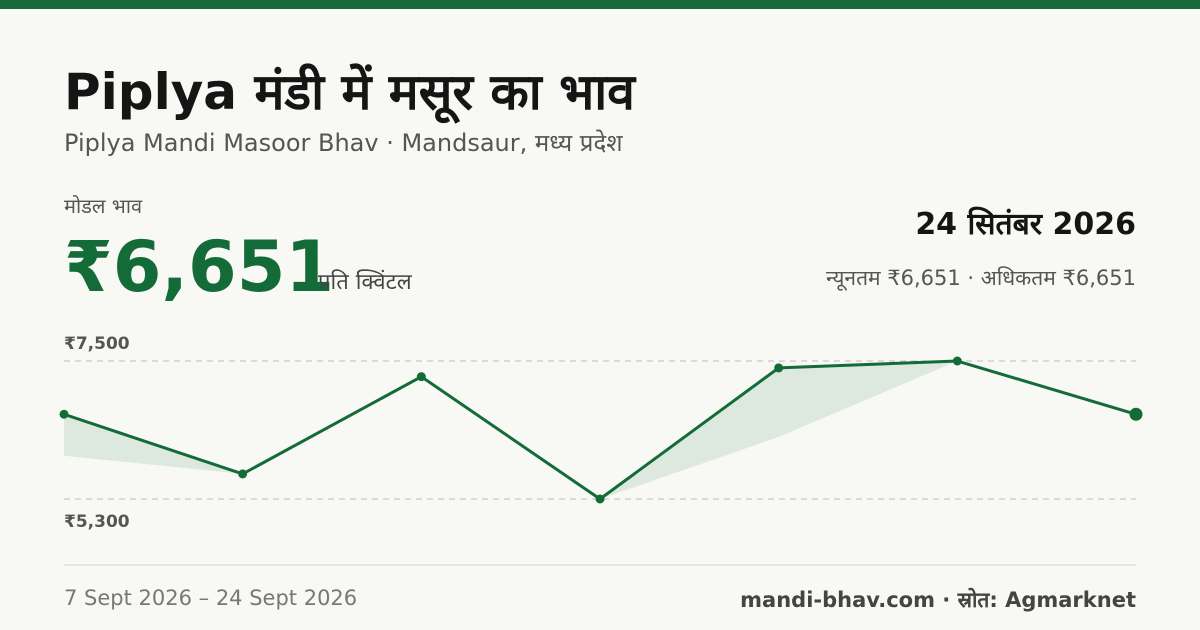 Image resolution: width=1200 pixels, height=630 pixels. Describe the element at coordinates (1025, 224) in the screenshot. I see `price-date: 24 सितंबर 2026` at that location.